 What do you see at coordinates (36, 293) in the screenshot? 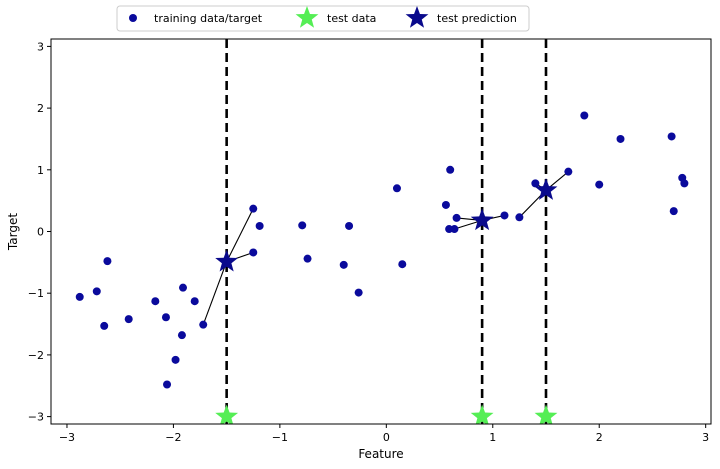
I see `y-tick-label: −1` at bounding box center [36, 293].